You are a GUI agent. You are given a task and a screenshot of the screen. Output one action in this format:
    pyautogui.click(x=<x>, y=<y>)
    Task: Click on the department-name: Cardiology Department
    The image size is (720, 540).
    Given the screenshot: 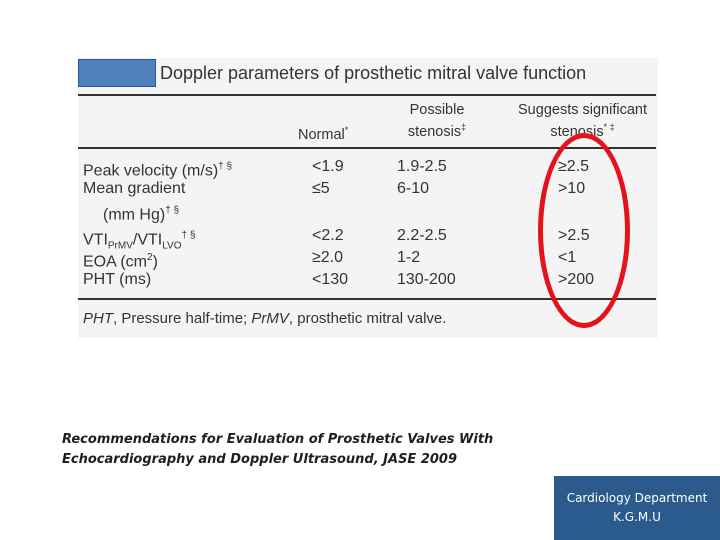 What is the action you would take?
    pyautogui.click(x=637, y=498)
    